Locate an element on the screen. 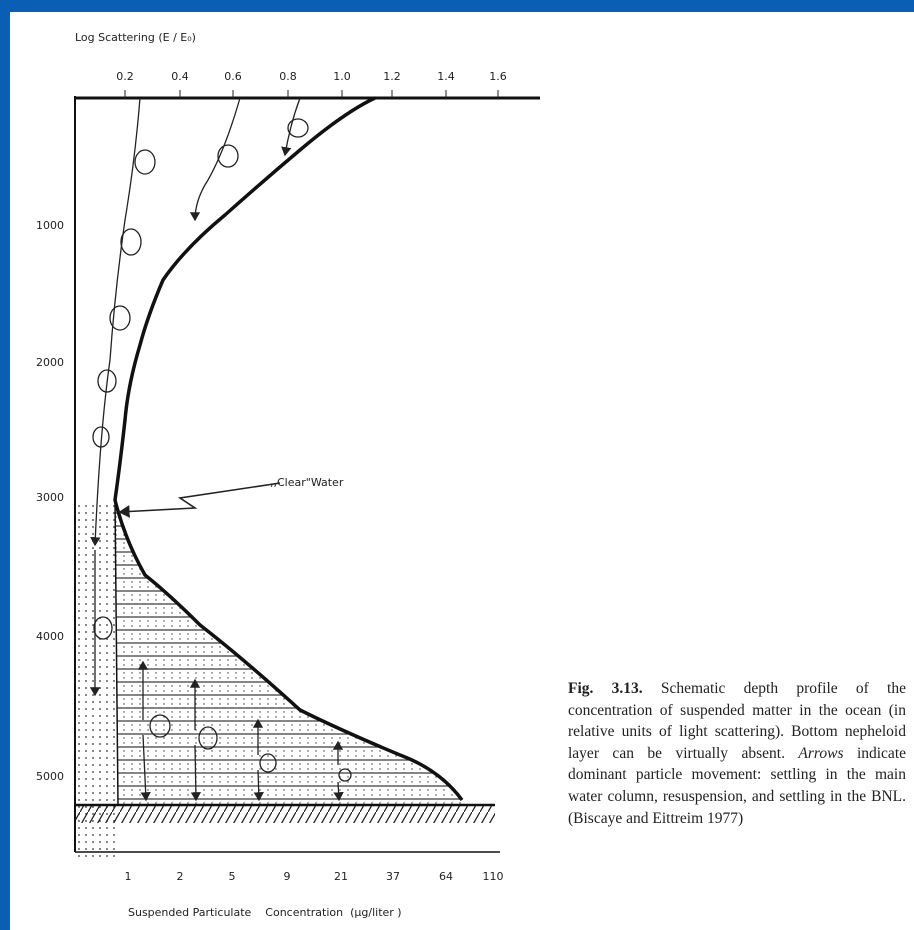 The width and height of the screenshot is (914, 930). bottom-tick-label: 9 is located at coordinates (287, 876).